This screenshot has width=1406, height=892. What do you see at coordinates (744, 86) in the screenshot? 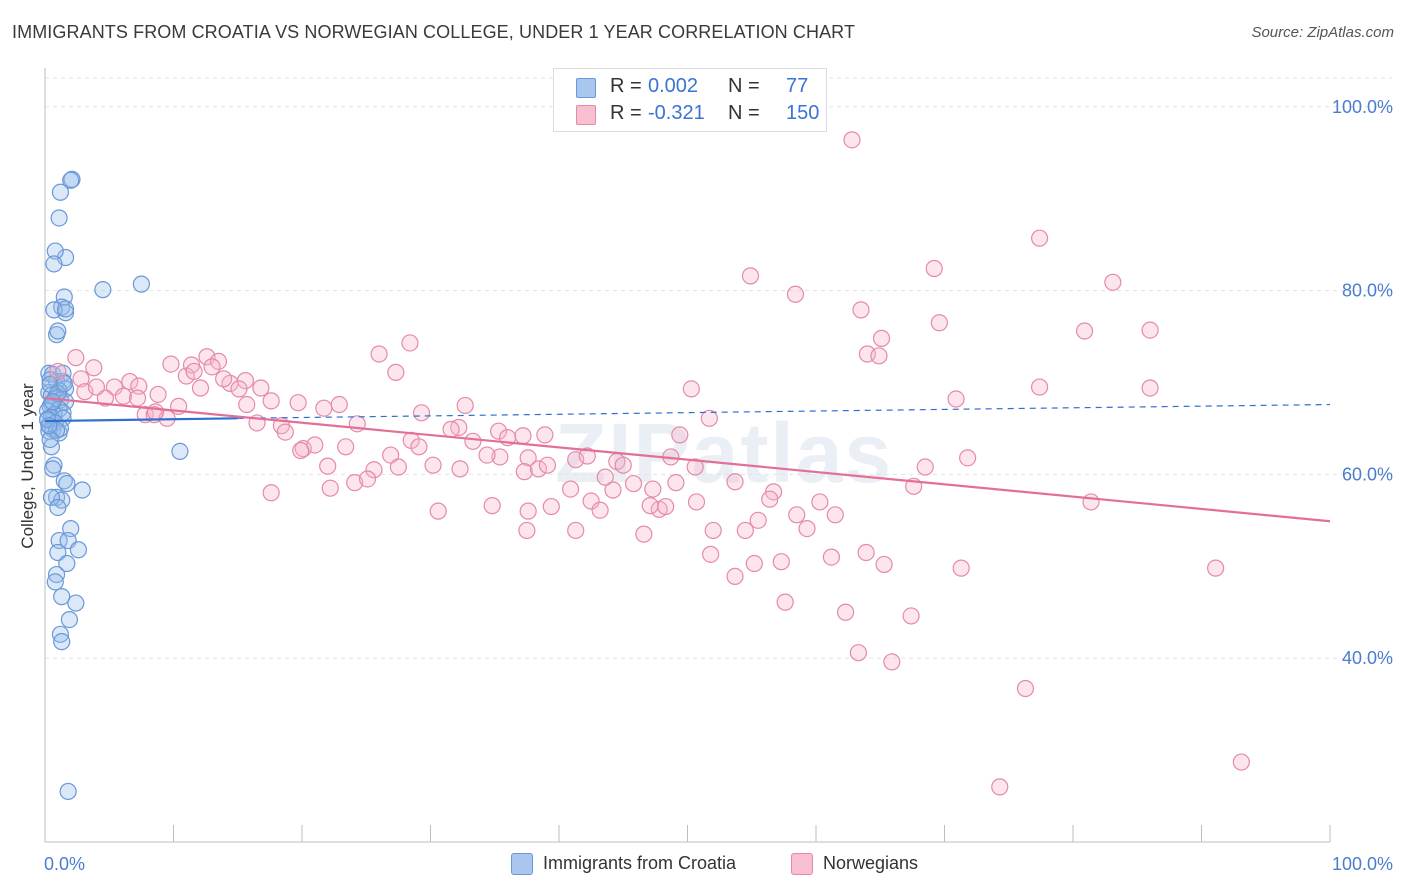
I see `legend-n-label: N =` at bounding box center [744, 86].